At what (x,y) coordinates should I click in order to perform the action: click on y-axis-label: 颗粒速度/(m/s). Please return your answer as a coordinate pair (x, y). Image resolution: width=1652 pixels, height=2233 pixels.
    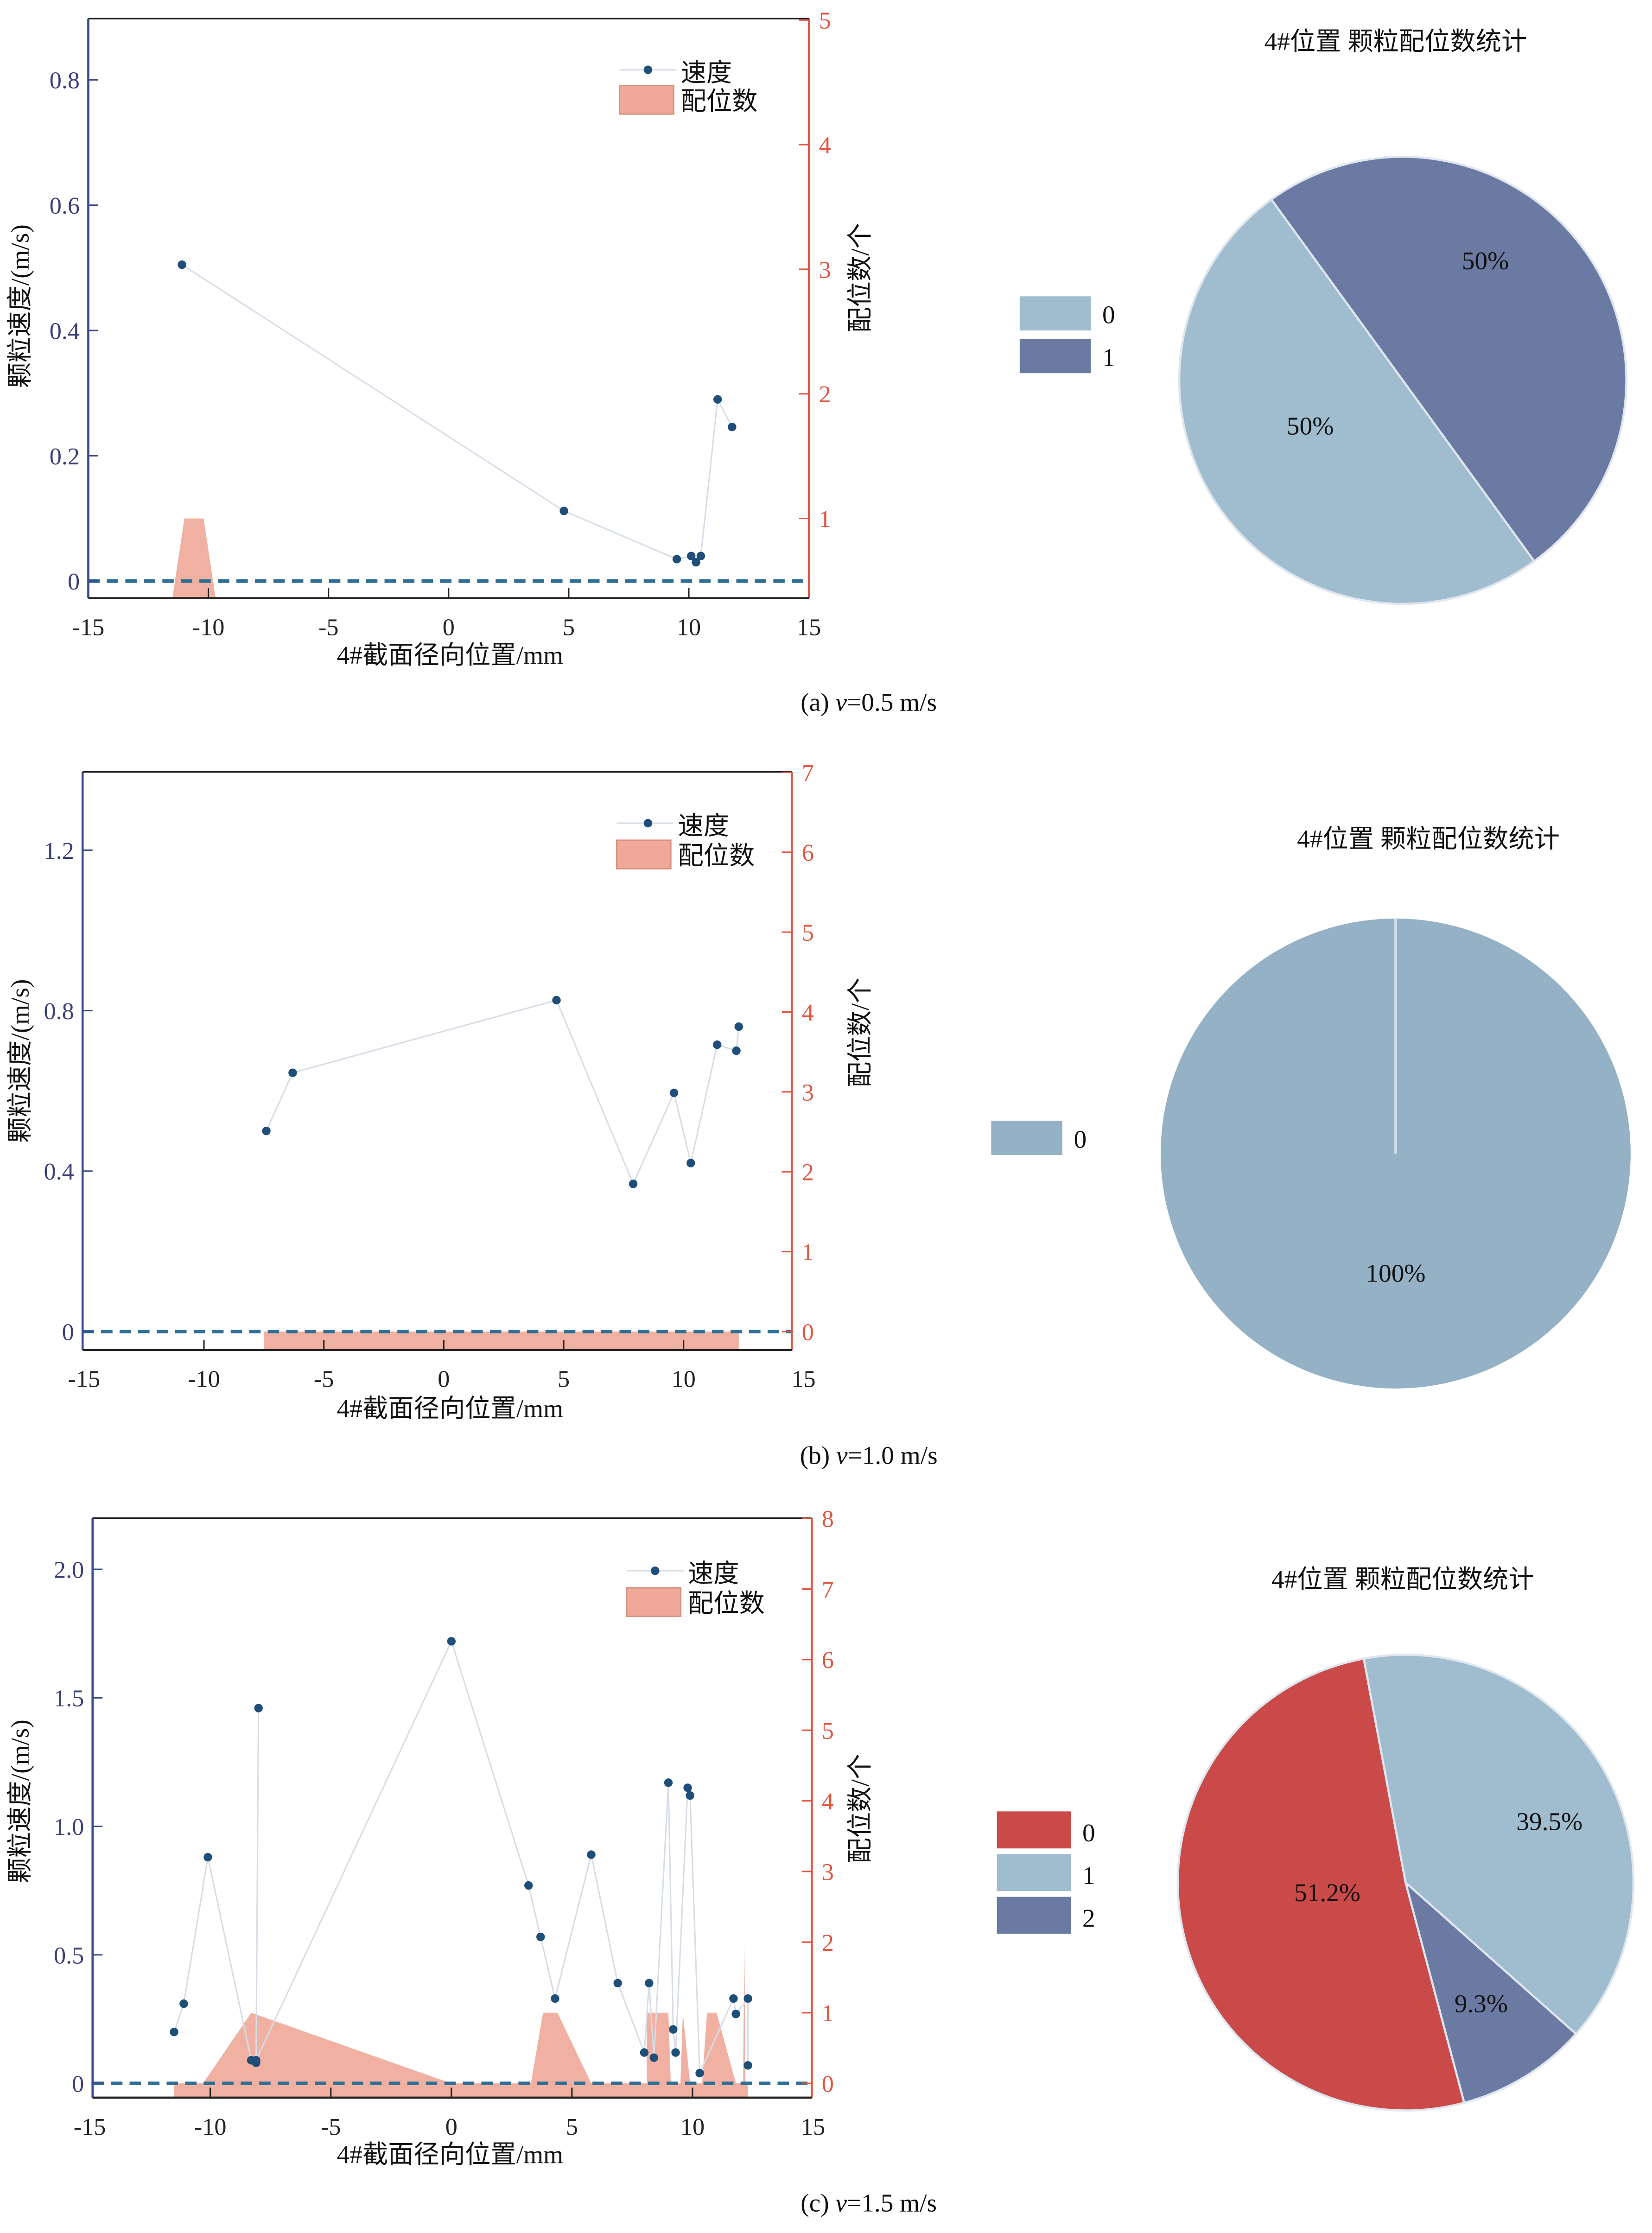
    Looking at the image, I should click on (20, 306).